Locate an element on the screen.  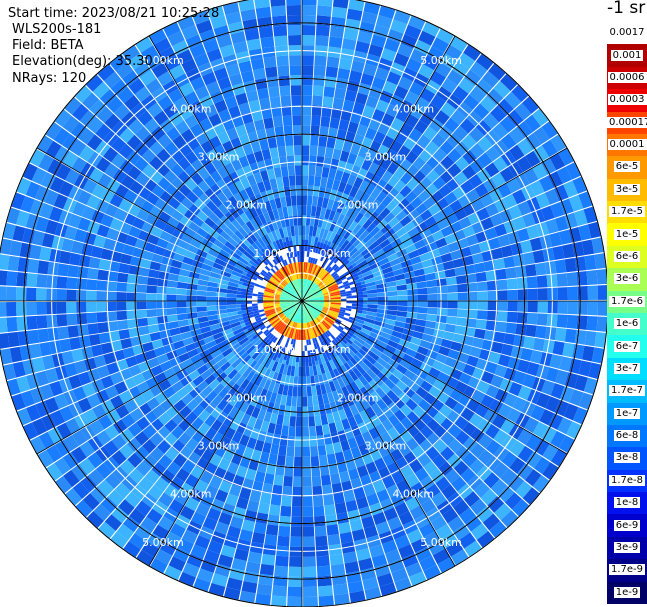
colorbar-label-text: 0.00017 is located at coordinates (627, 122).